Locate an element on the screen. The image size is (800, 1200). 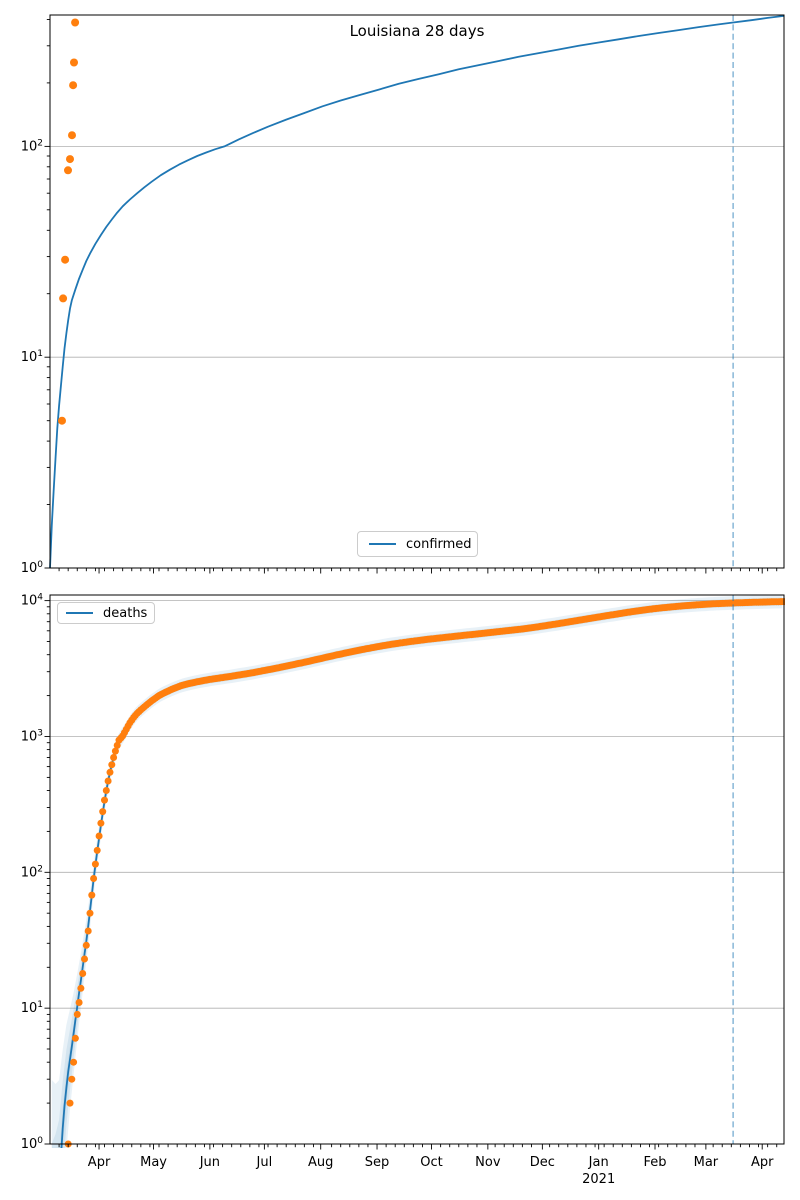
x-tick-label: Dec is located at coordinates (542, 1162).